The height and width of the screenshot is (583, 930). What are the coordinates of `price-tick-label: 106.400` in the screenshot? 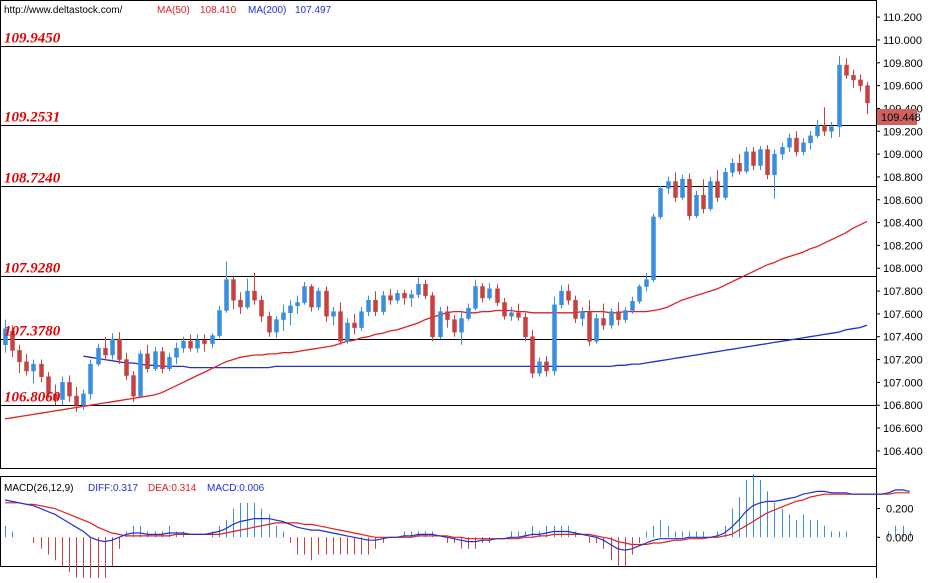 It's located at (903, 452).